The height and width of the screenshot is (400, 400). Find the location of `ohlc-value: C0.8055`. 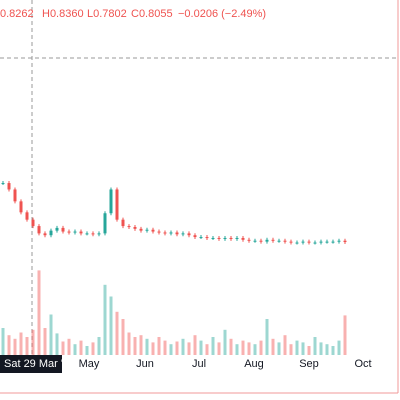

ohlc-value: C0.8055 is located at coordinates (152, 14).